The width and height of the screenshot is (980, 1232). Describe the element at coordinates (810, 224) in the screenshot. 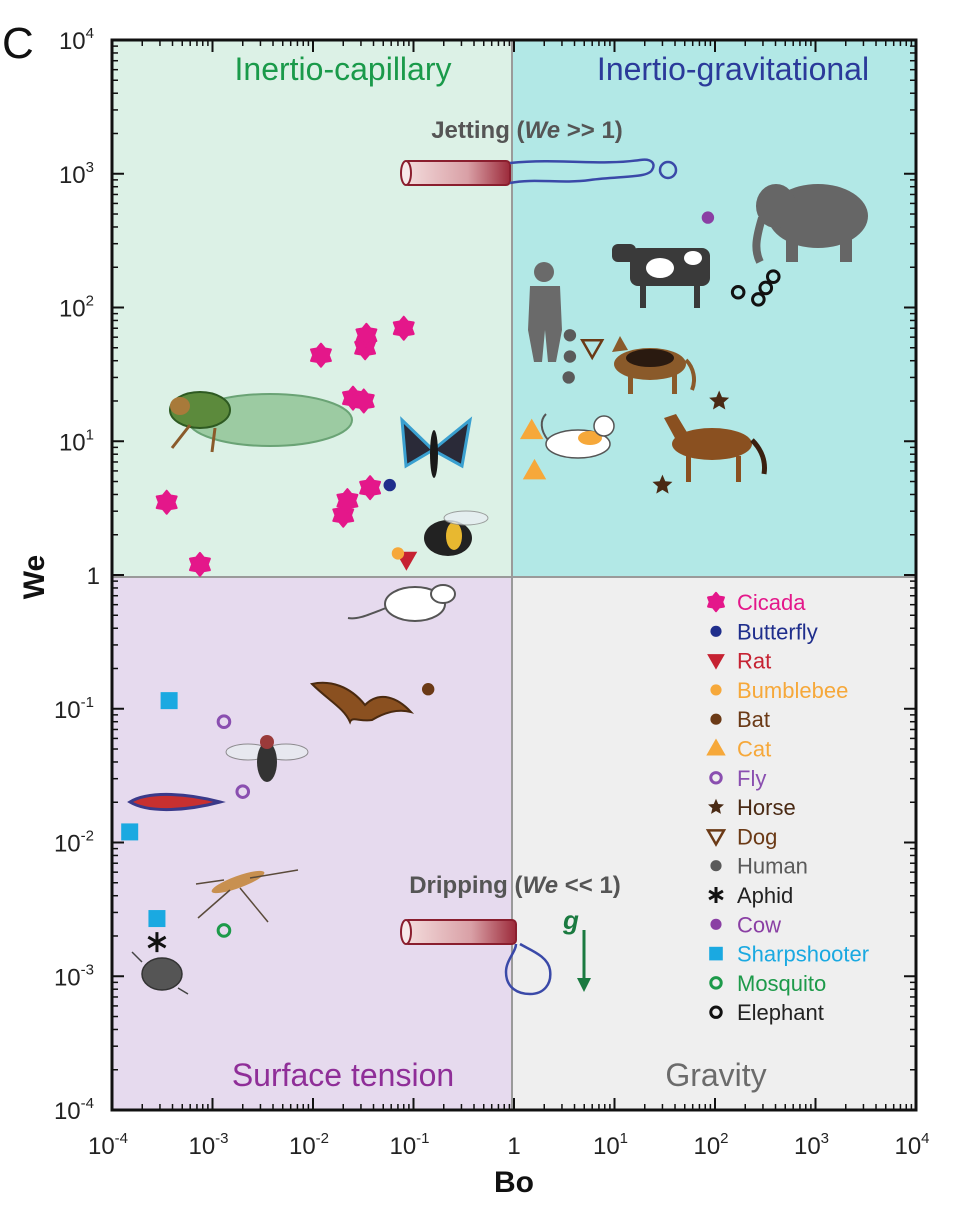

I see `elephant-icon` at that location.